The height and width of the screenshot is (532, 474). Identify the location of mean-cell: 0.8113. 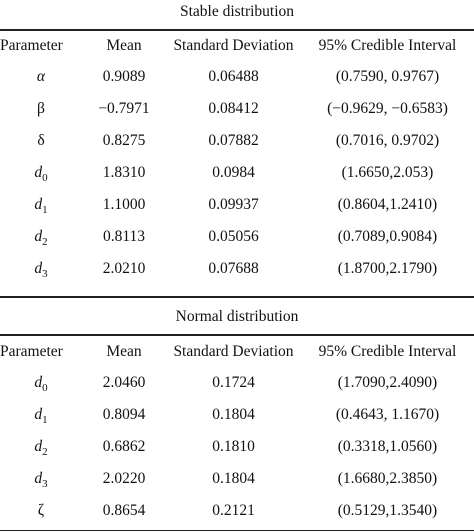
(124, 236).